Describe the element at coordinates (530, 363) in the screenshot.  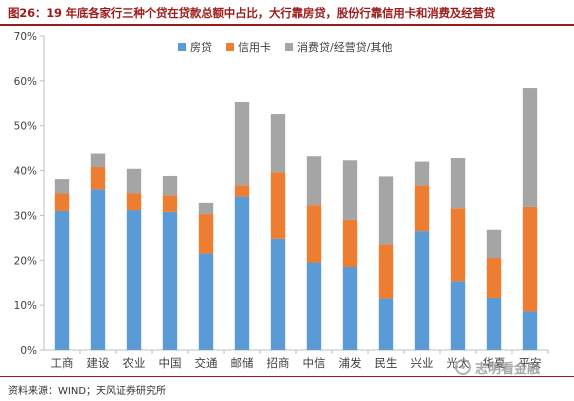
I see `x-tick-label: 平安` at that location.